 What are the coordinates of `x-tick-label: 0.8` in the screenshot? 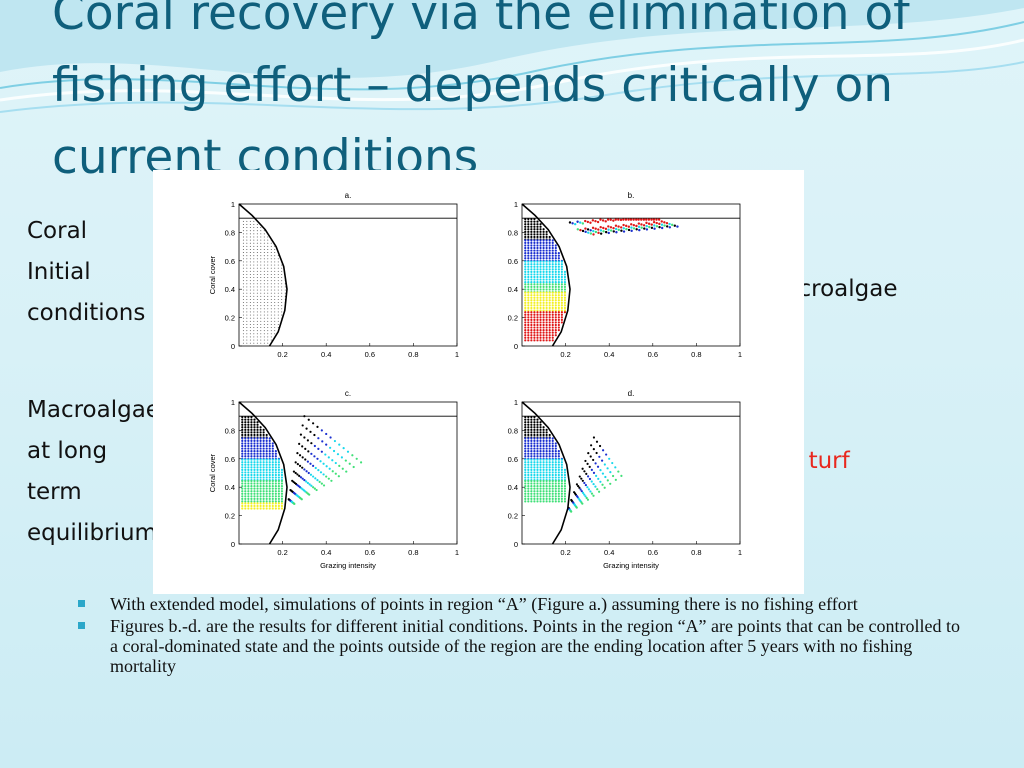 It's located at (696, 552).